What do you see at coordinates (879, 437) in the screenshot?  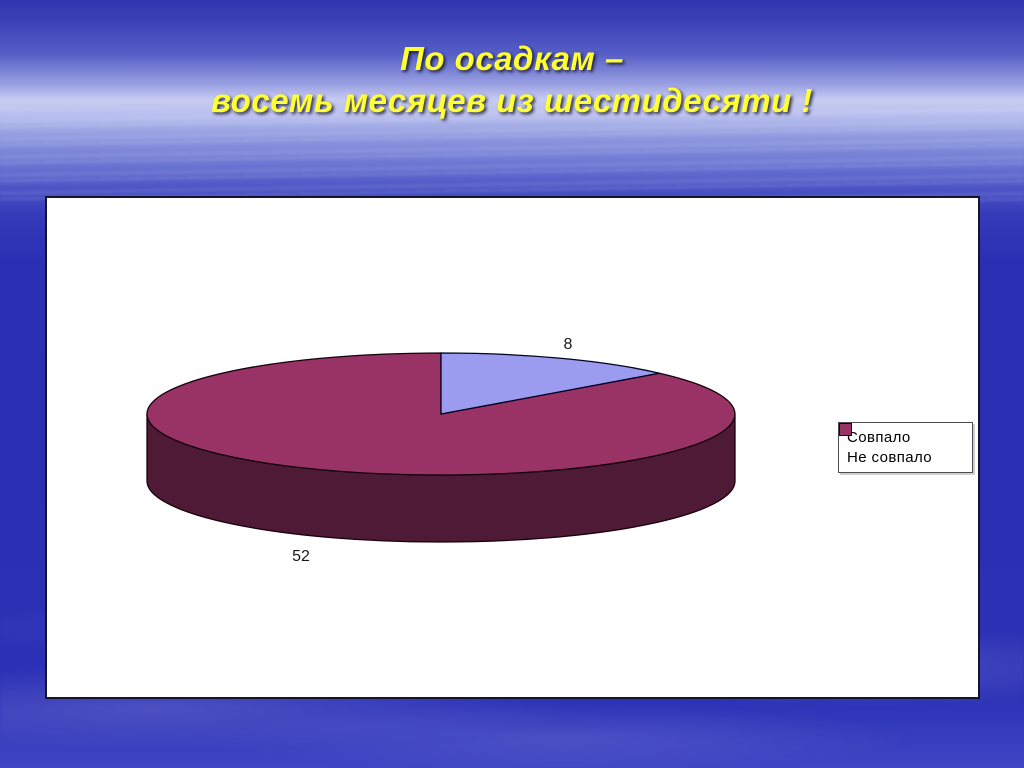 I see `legend-label-sovpalo: Совпало` at bounding box center [879, 437].